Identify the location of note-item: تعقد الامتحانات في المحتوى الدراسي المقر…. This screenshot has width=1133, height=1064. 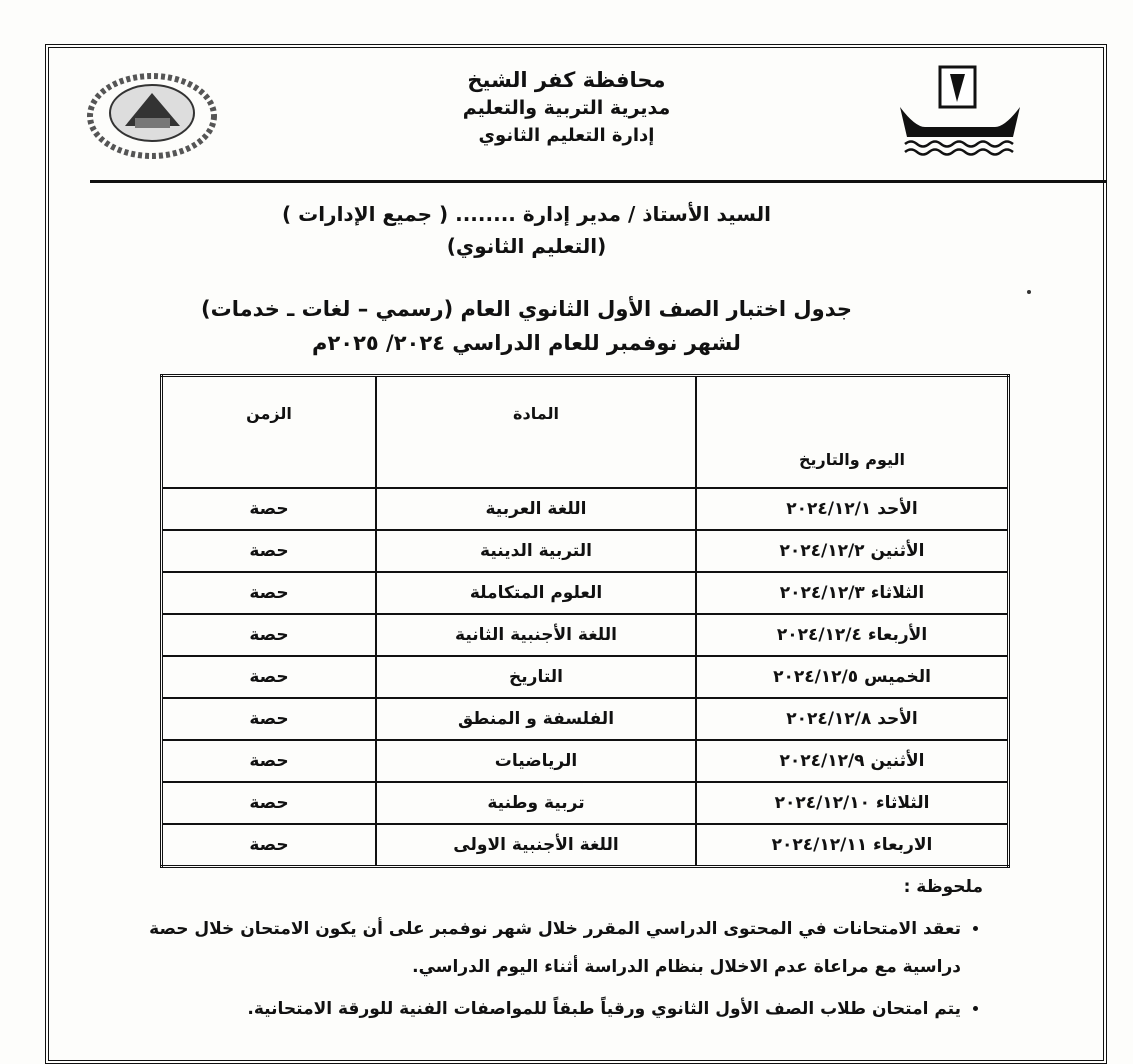
(540, 948).